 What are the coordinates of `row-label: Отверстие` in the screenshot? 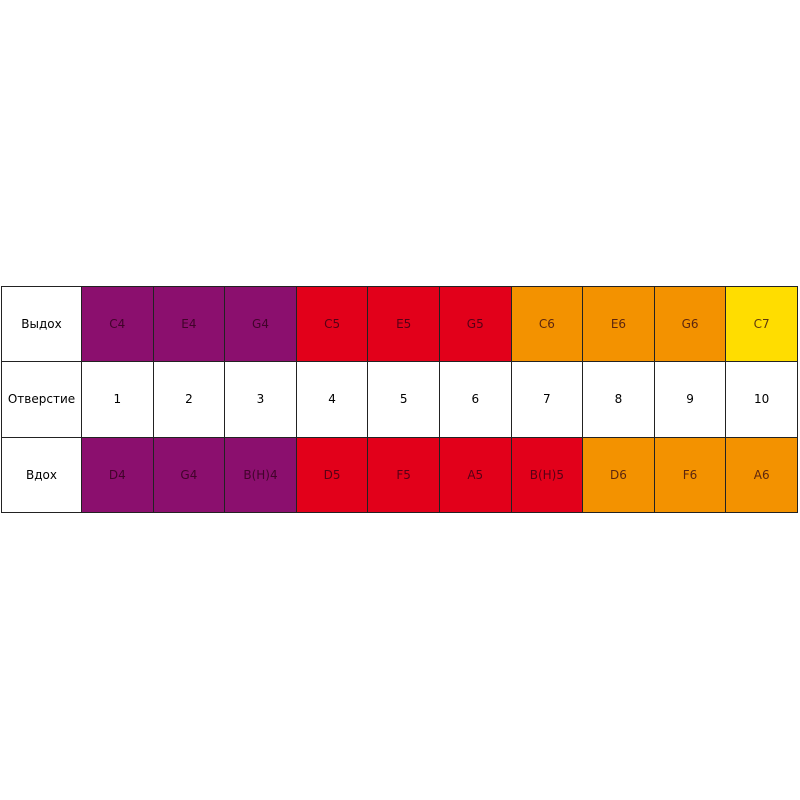 It's located at (41, 399).